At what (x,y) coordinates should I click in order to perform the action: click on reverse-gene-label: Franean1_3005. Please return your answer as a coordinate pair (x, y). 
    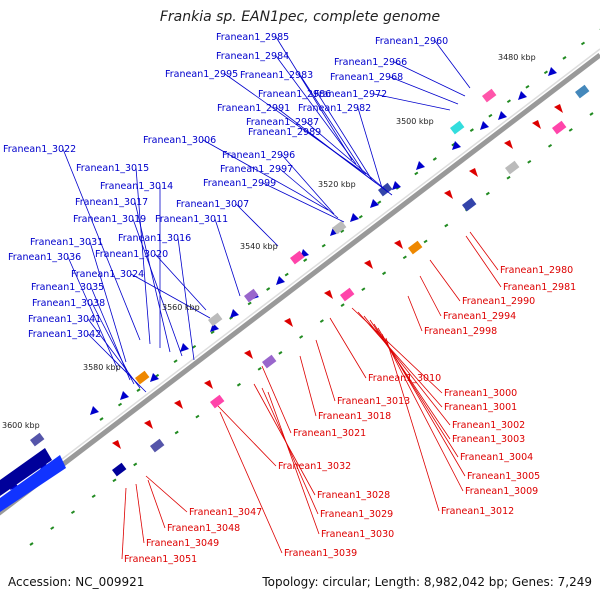
    Looking at the image, I should click on (503, 476).